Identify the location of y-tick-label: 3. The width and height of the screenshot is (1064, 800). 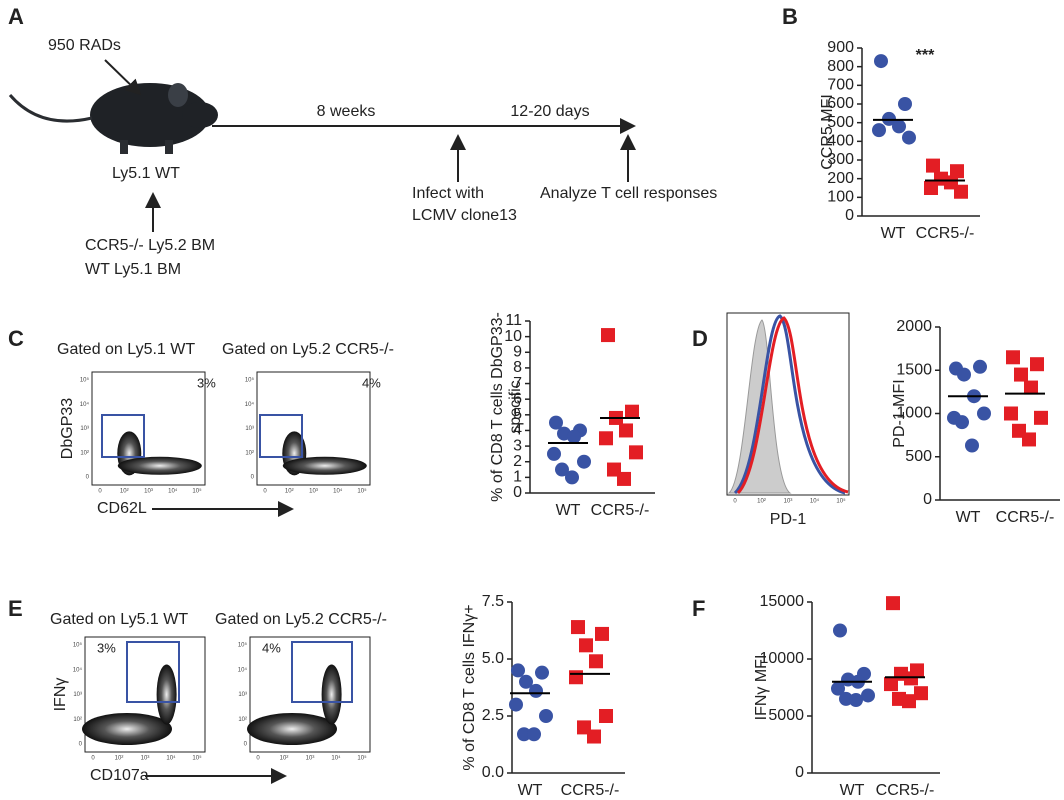
(517, 445).